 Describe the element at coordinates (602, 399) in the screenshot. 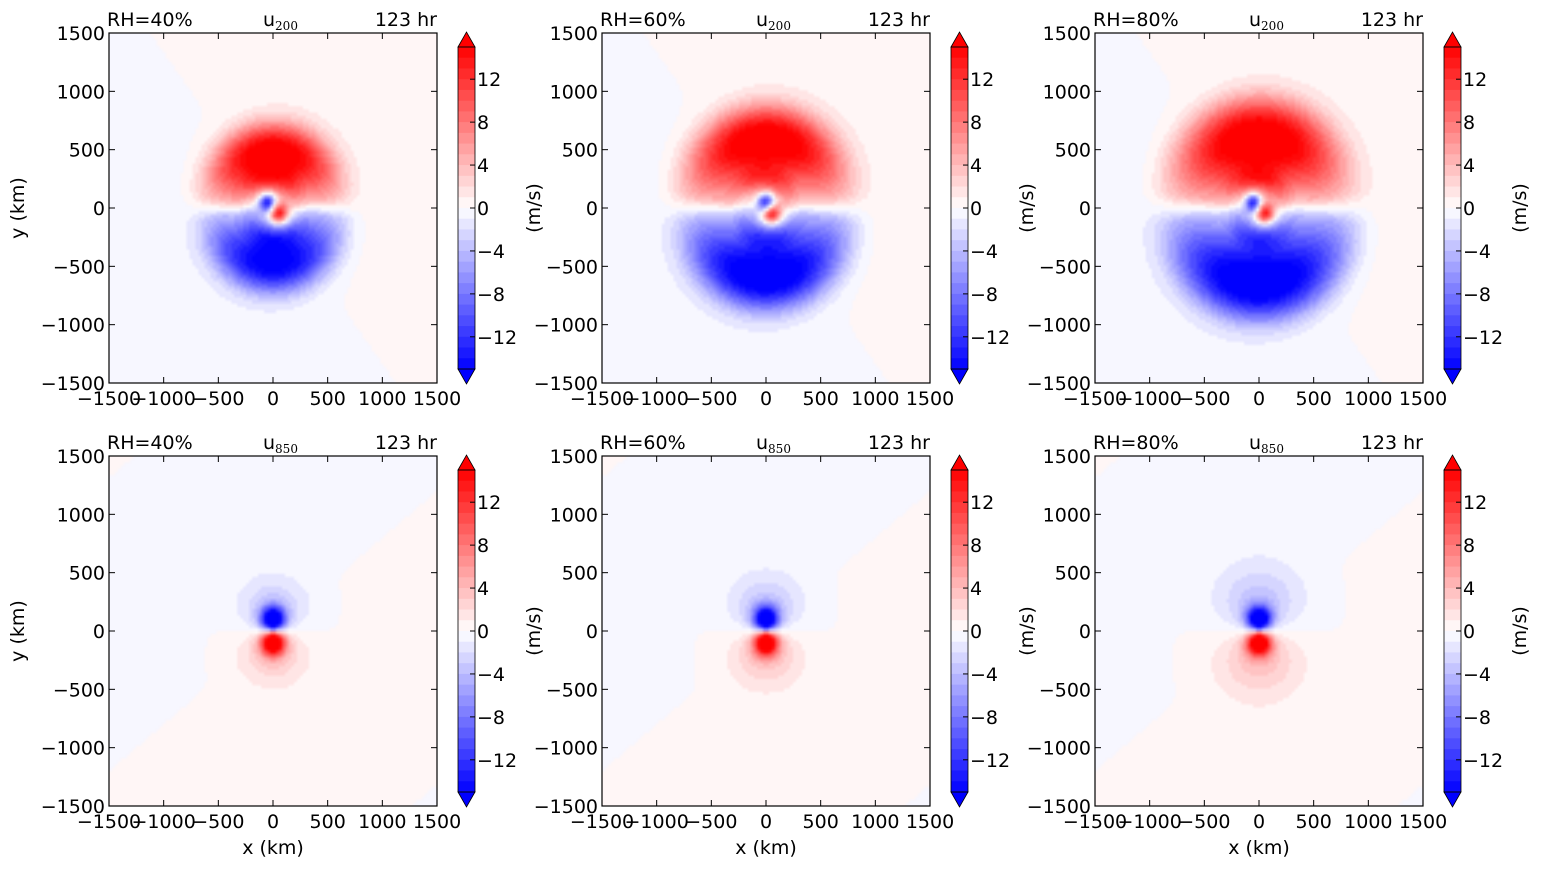

I see `x-tick-label: −1500` at that location.